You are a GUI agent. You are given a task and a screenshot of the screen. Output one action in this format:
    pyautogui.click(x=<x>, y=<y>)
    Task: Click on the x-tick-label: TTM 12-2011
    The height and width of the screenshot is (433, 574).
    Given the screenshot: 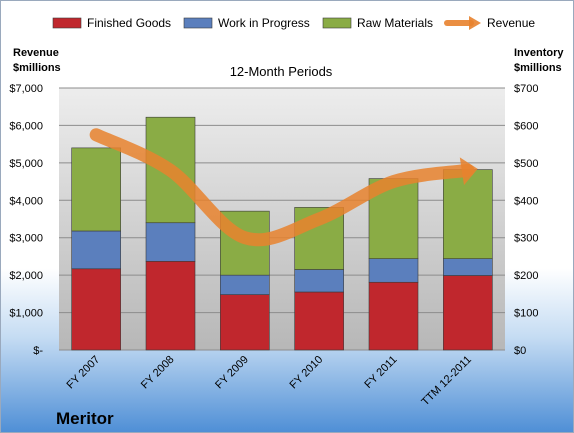 What is the action you would take?
    pyautogui.click(x=446, y=381)
    